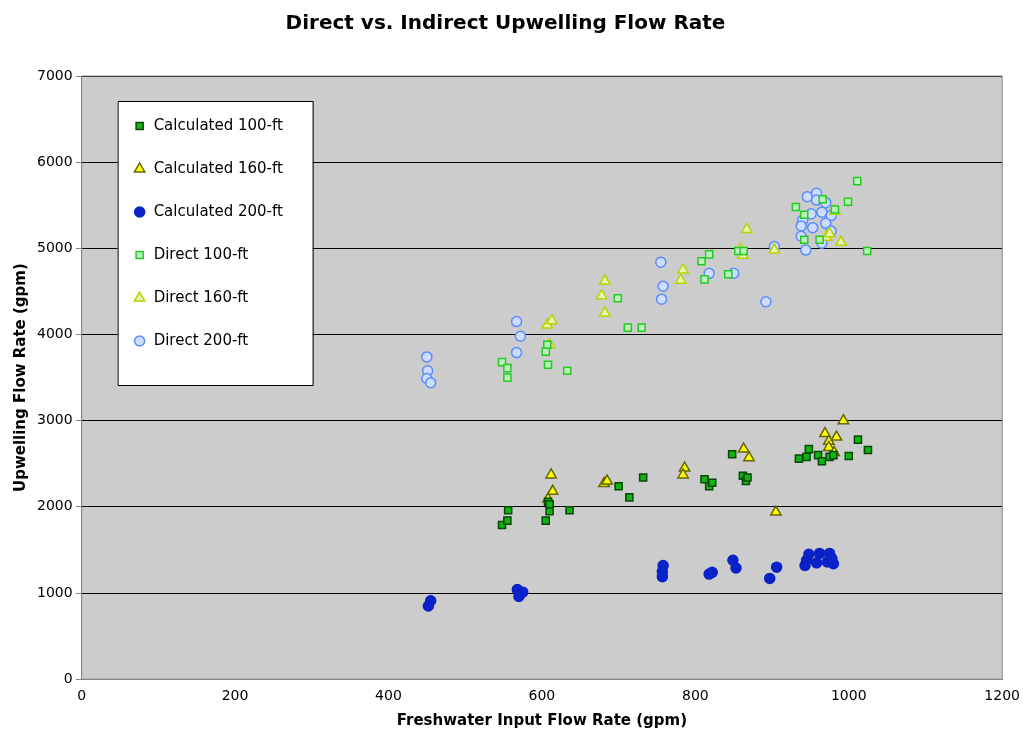  I want to click on x-axis-title: Freshwater Input Flow Rate (gpm), so click(542, 719).